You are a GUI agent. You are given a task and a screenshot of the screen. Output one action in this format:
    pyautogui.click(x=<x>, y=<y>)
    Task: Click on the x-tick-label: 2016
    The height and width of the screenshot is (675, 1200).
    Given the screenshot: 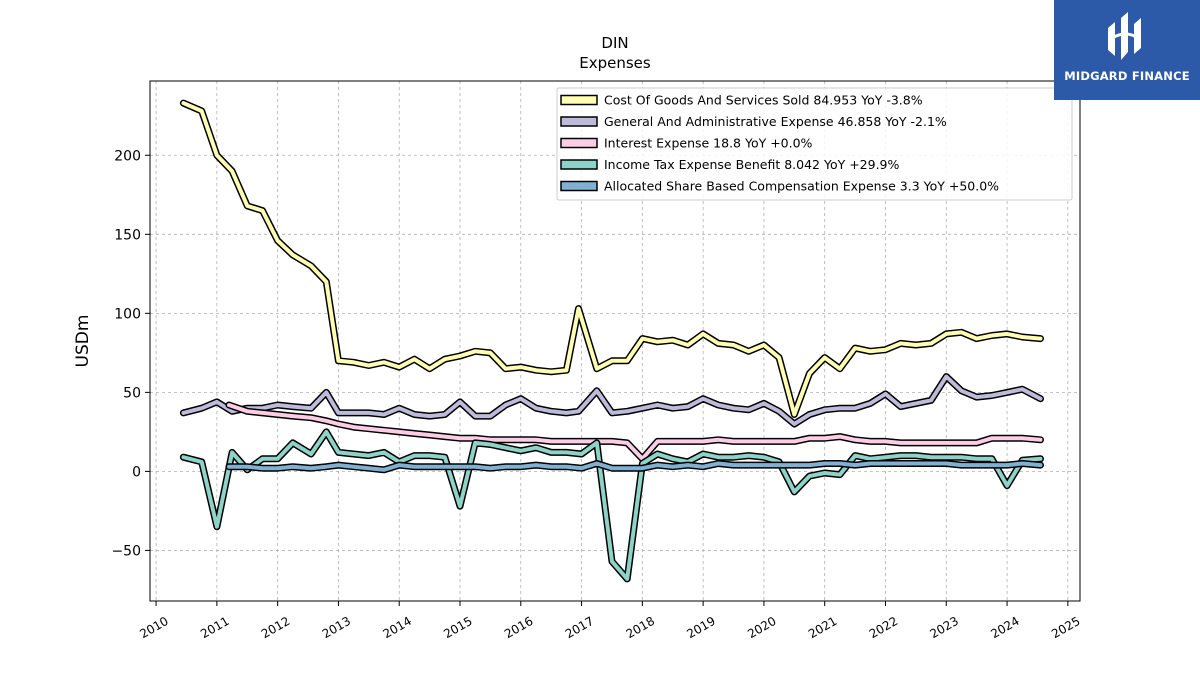 What is the action you would take?
    pyautogui.click(x=518, y=627)
    